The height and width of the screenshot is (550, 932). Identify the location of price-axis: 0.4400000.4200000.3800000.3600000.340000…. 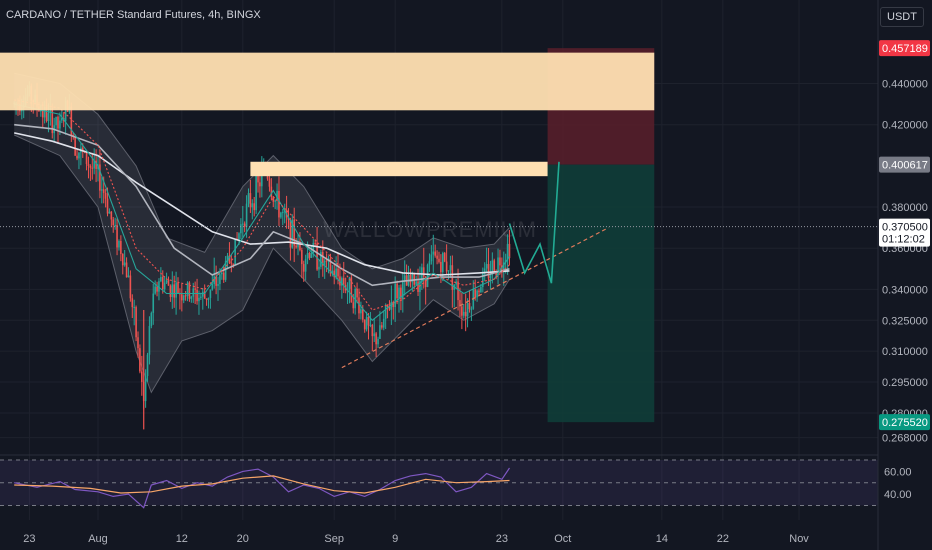
(904, 275).